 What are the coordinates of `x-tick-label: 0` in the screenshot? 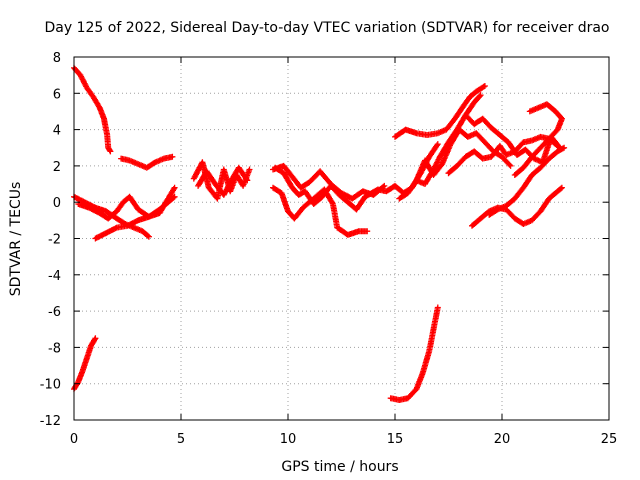 It's located at (74, 439).